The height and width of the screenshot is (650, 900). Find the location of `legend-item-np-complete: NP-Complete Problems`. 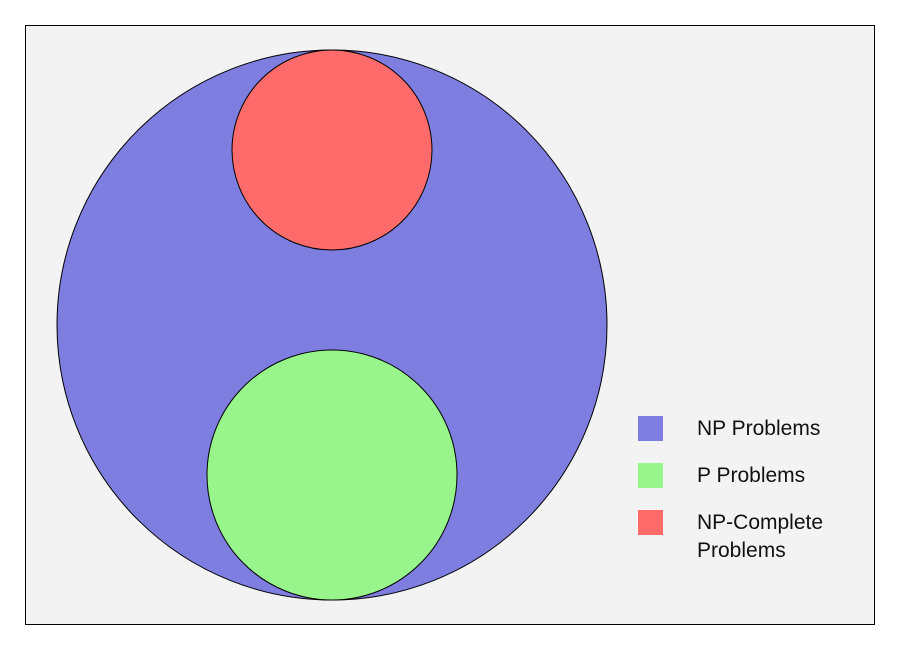

legend-item-np-complete: NP-Complete Problems is located at coordinates (758, 535).